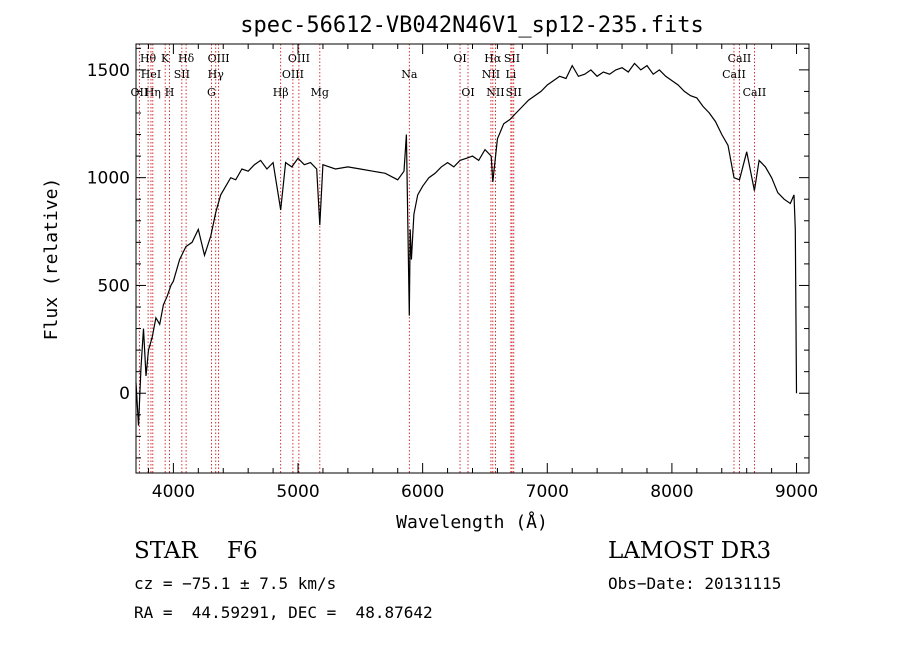 Image resolution: width=900 pixels, height=649 pixels. What do you see at coordinates (216, 74) in the screenshot?
I see `line-label-9: Hγ` at bounding box center [216, 74].